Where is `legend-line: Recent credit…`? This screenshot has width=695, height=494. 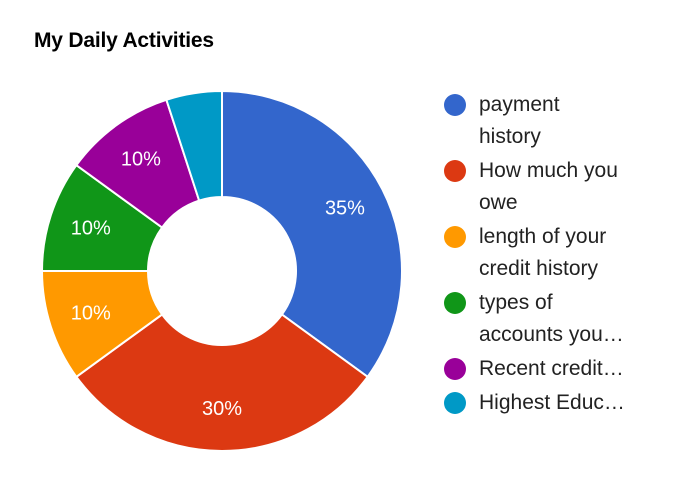 legend-line: Recent credit… is located at coordinates (551, 368).